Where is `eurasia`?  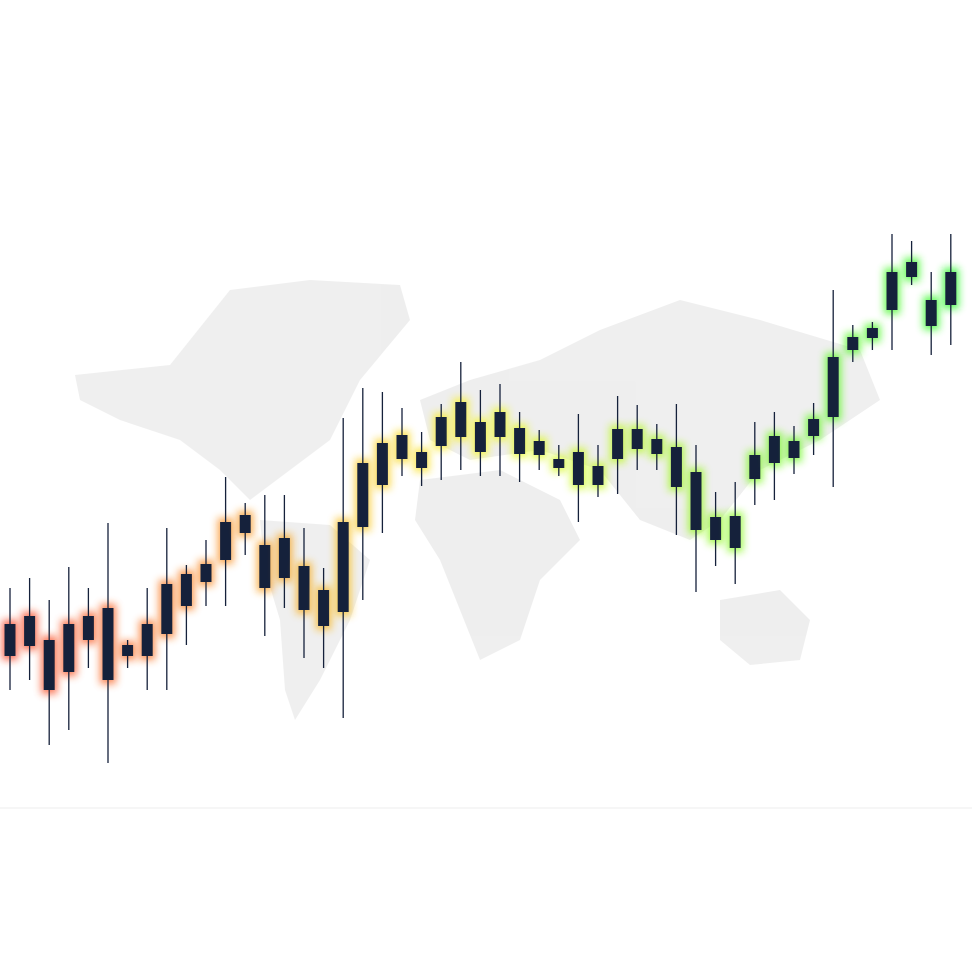 eurasia is located at coordinates (650, 420).